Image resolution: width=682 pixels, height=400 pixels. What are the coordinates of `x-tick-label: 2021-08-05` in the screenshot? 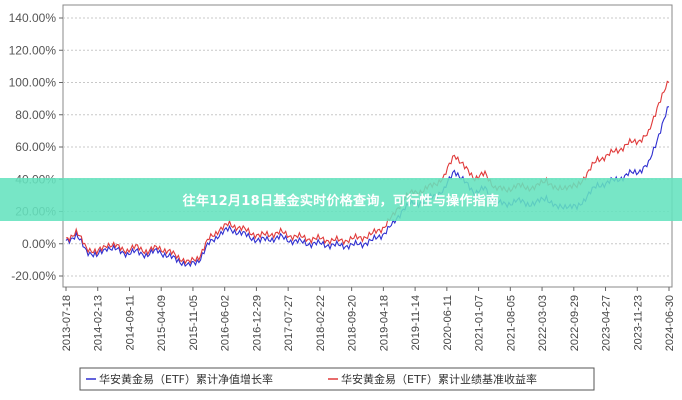 It's located at (511, 323).